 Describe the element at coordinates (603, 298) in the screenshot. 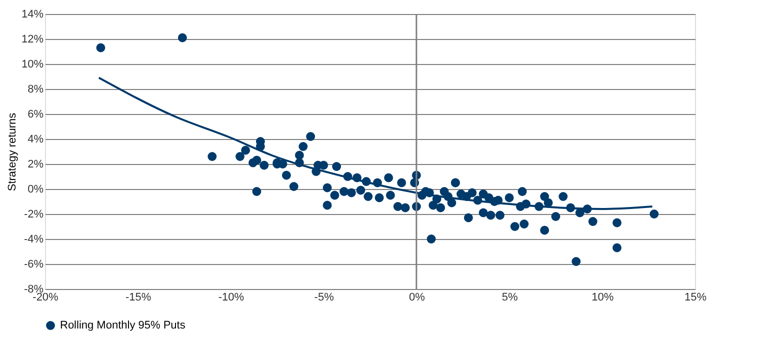

I see `x-tick-label: 10%` at that location.